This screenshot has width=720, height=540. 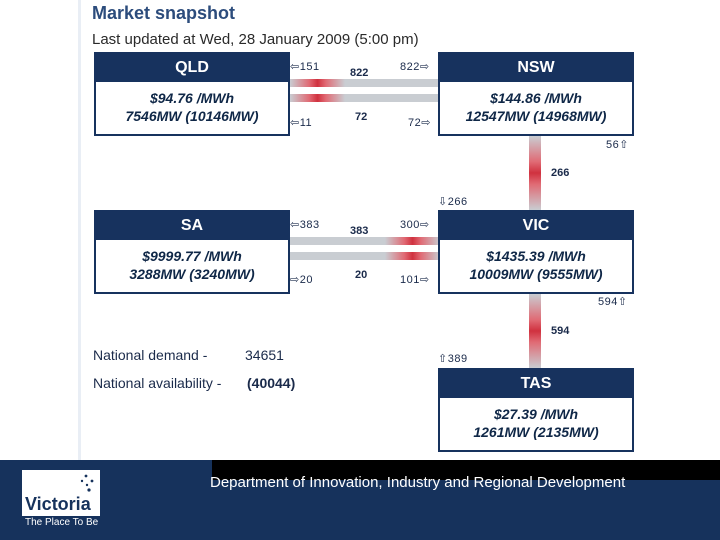 I want to click on national-availability-value: (40044), so click(x=271, y=383).